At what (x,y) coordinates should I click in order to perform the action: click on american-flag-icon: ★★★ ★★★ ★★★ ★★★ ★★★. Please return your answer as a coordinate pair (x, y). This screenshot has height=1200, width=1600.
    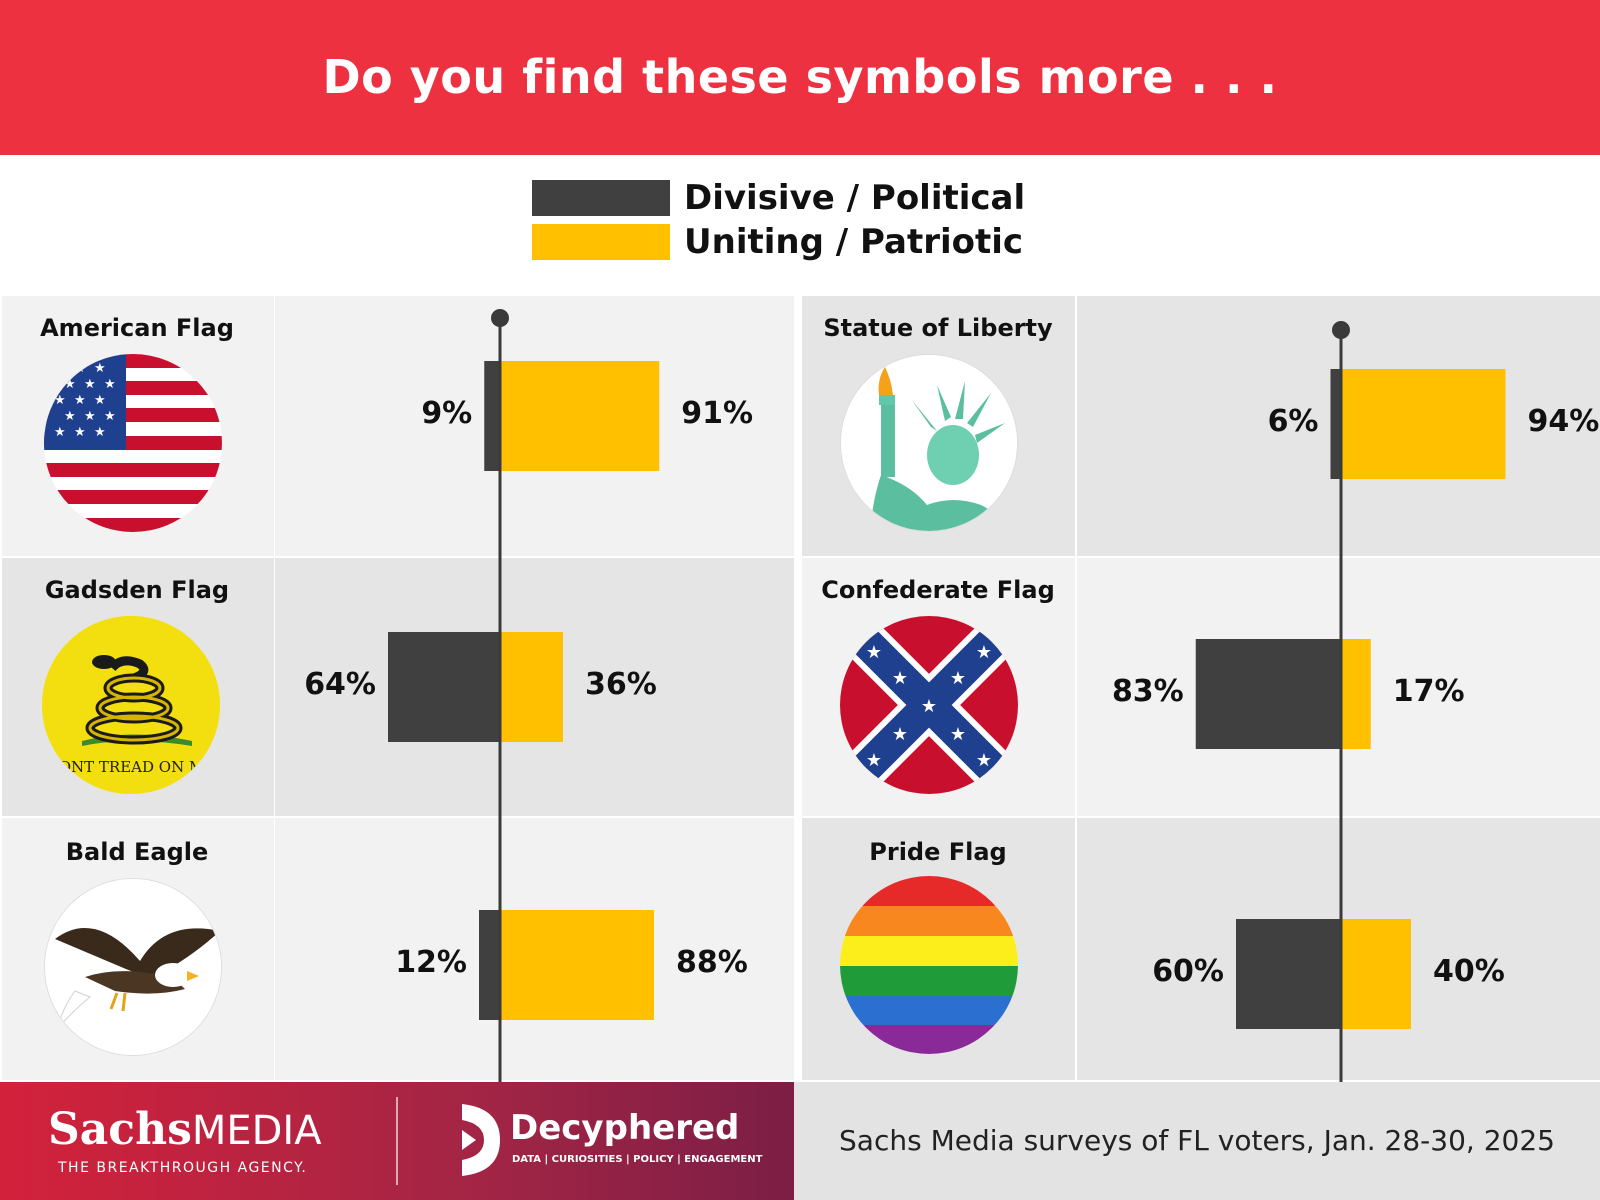
    Looking at the image, I should click on (133, 443).